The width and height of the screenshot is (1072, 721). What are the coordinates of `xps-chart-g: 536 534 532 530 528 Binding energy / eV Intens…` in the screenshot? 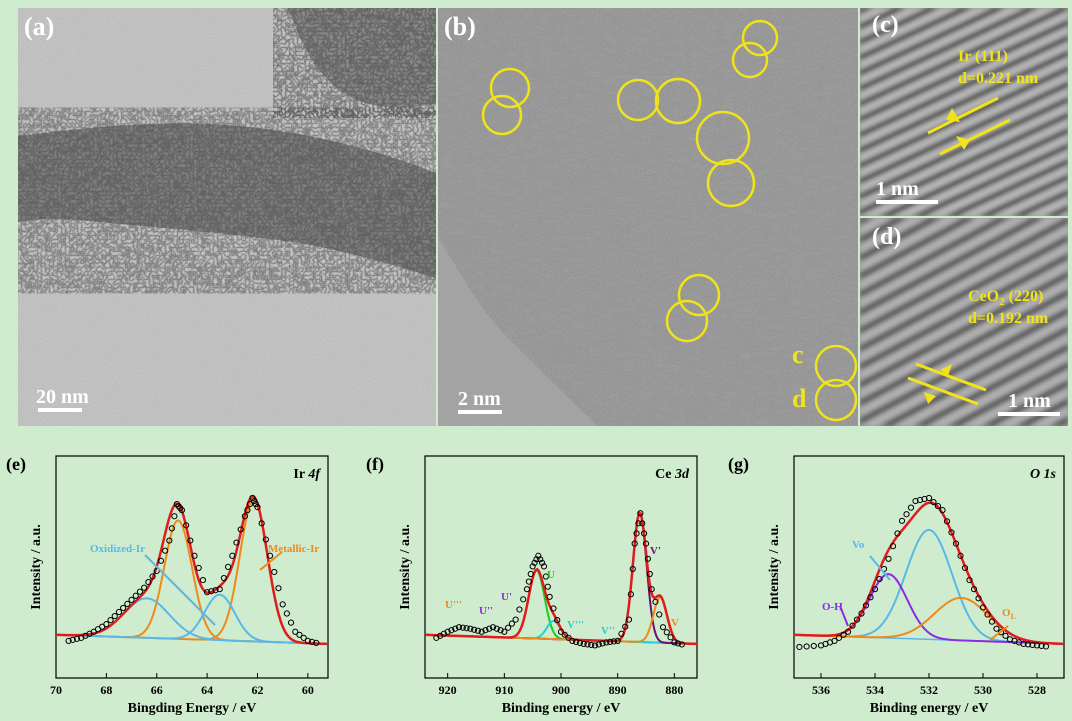 It's located at (897, 578).